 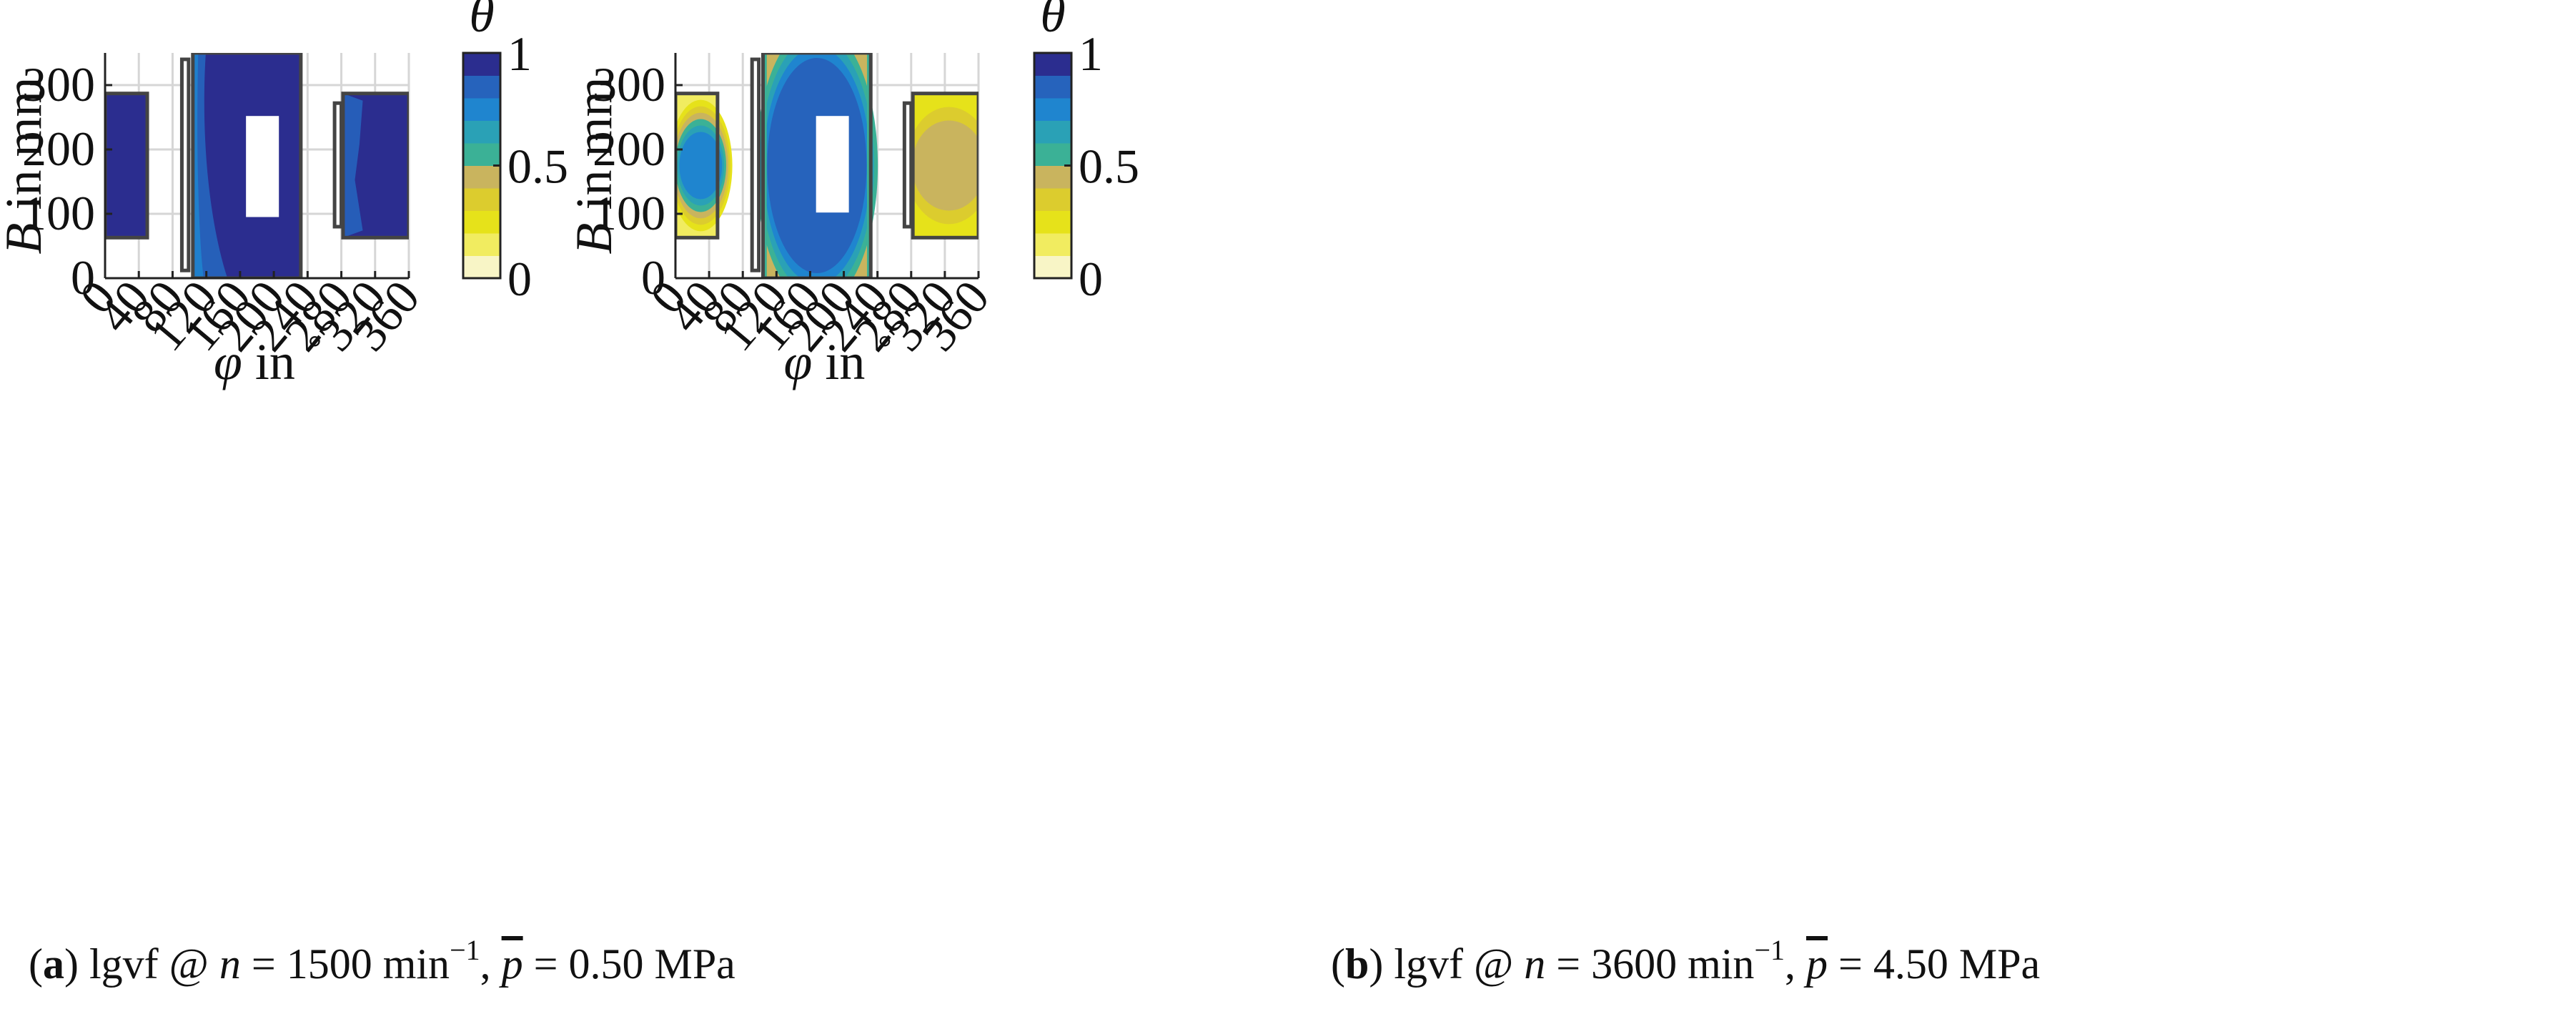 I want to click on pad-left-a, so click(x=127, y=166).